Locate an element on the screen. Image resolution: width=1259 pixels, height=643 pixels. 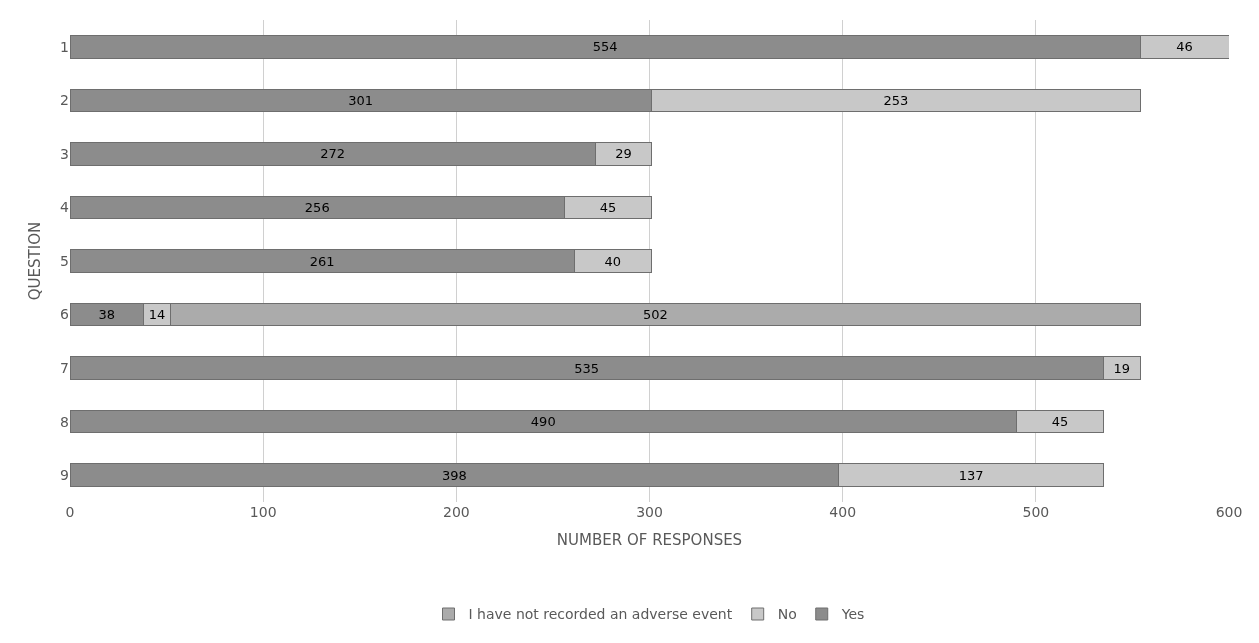
y-axis-title: QUESTION is located at coordinates (35, 261).